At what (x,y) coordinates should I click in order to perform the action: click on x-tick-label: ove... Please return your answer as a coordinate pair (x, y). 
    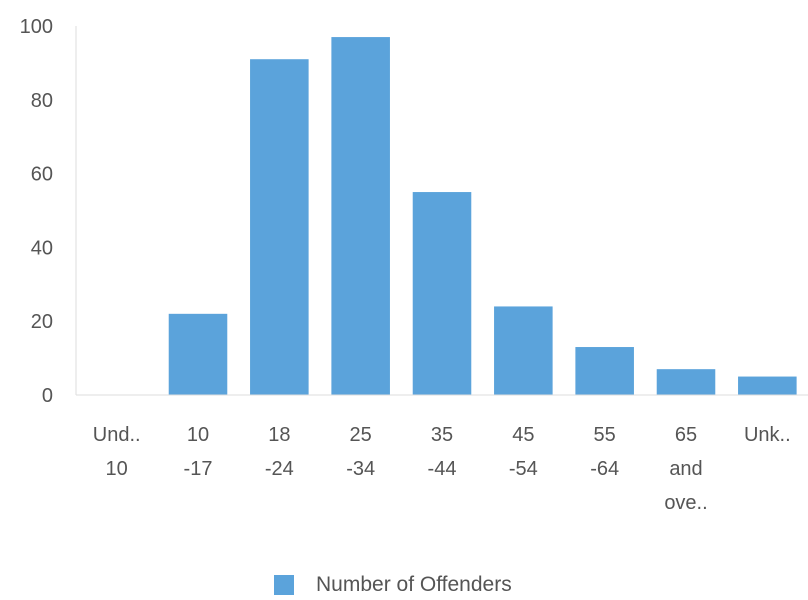
    Looking at the image, I should click on (685, 503).